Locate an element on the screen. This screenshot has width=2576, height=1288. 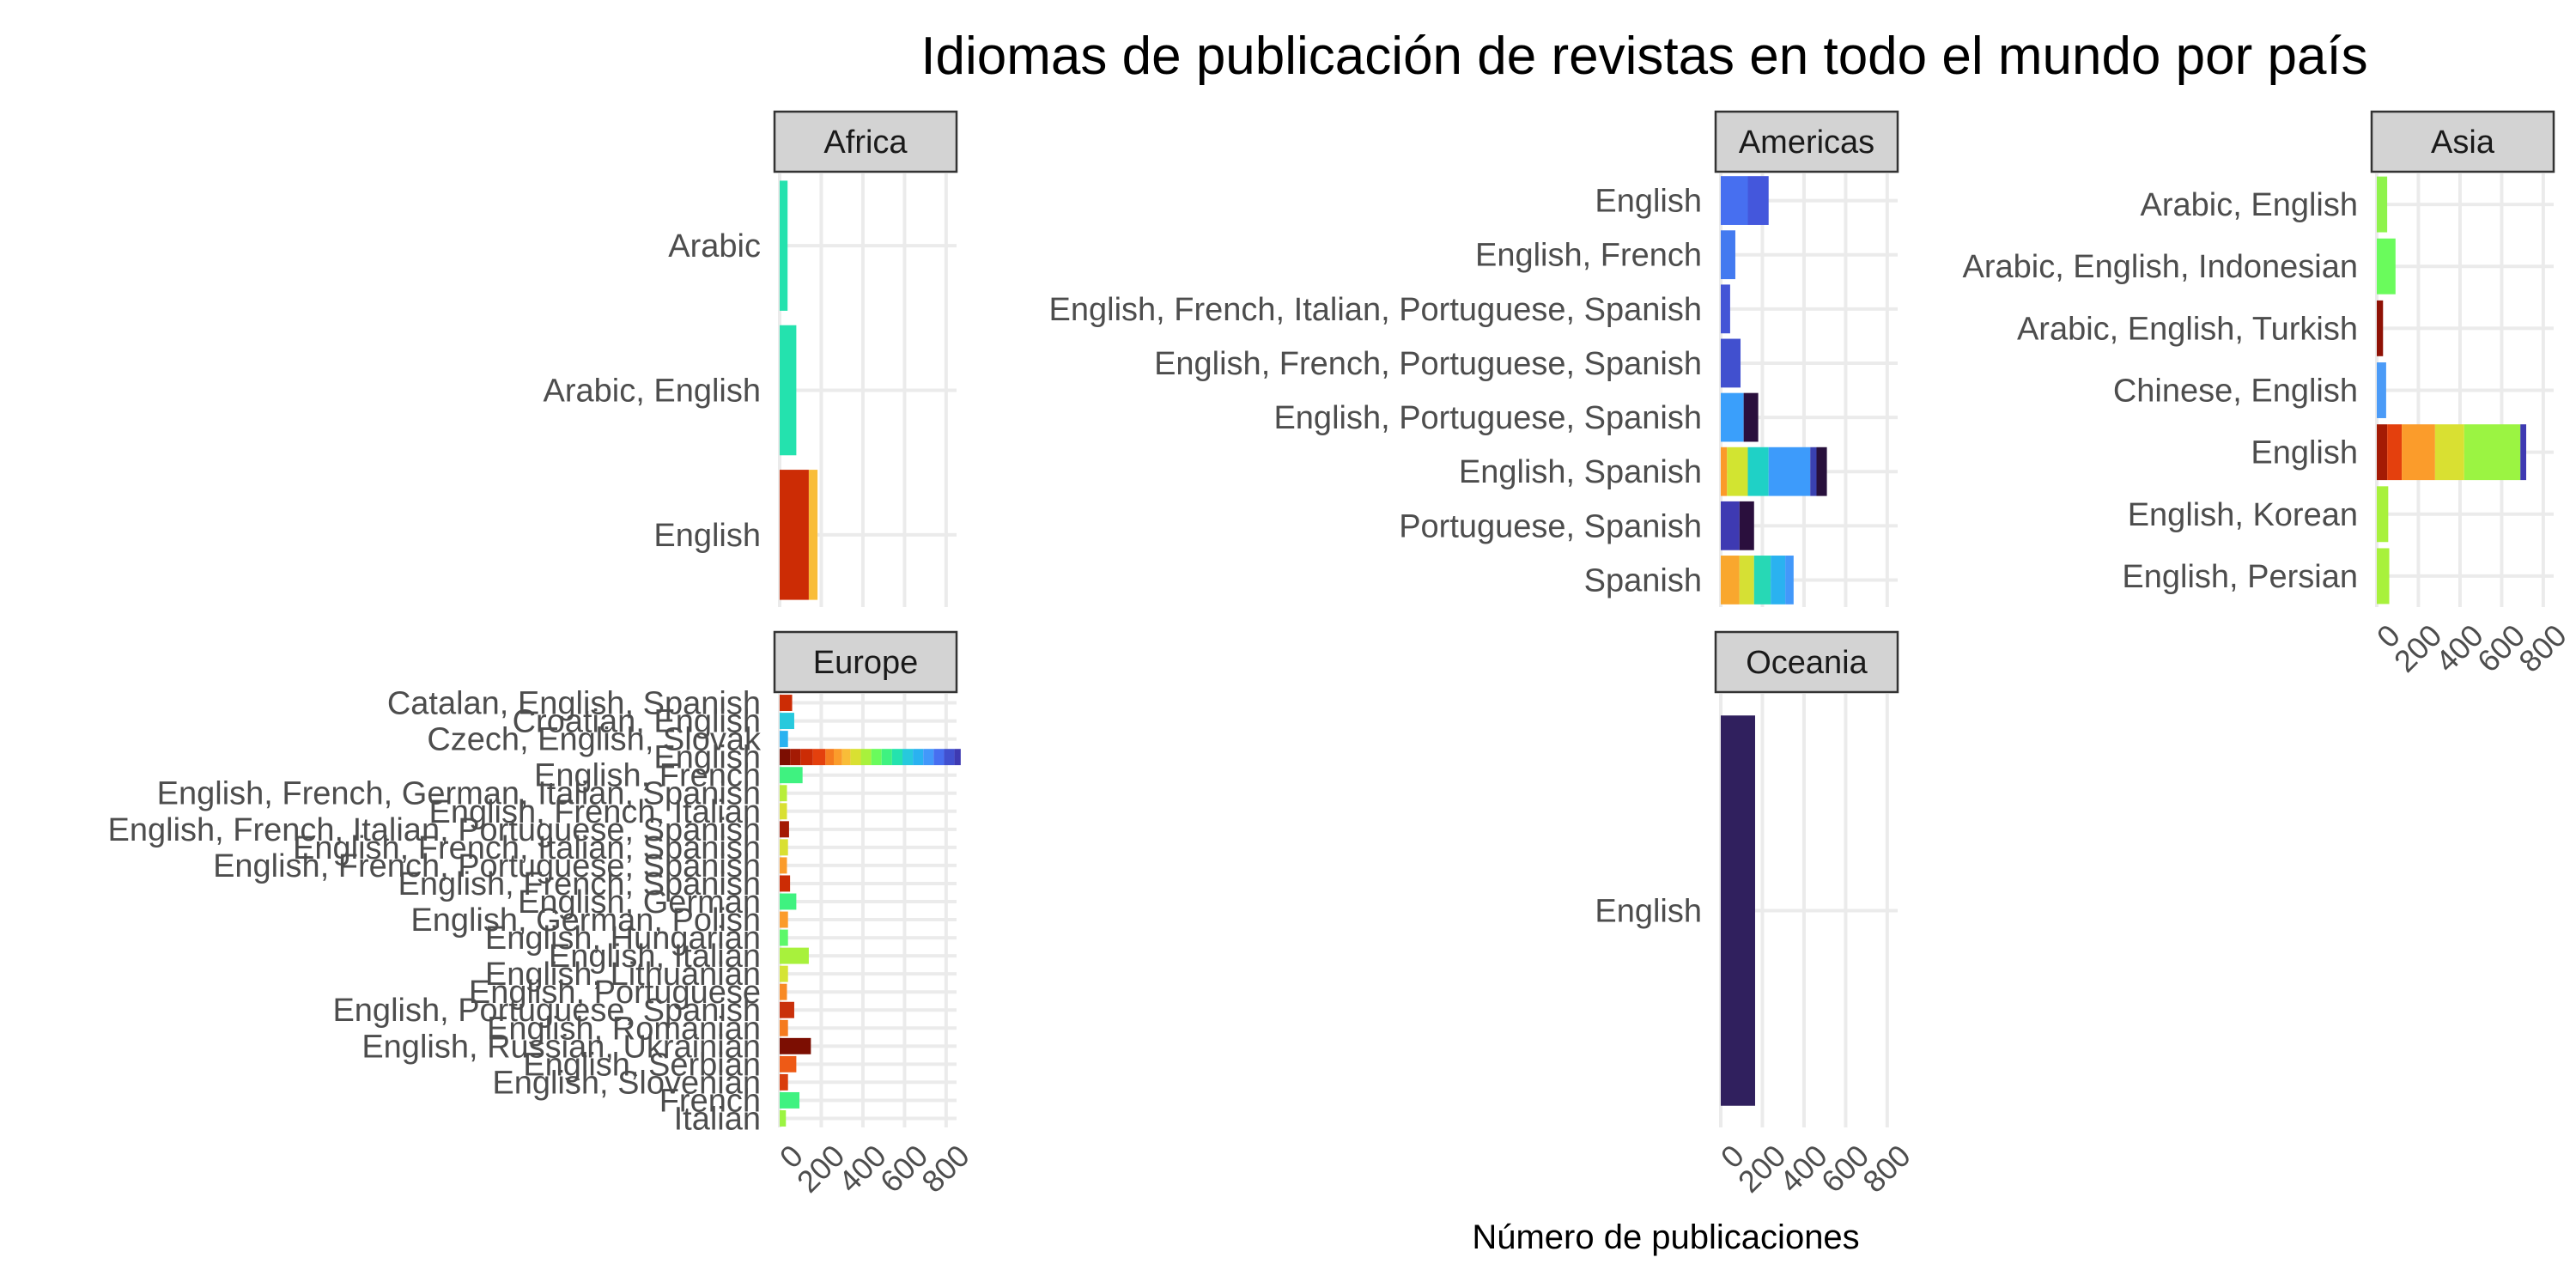
y-tick-label-asia-6: Arabic, English is located at coordinates (2250, 205).